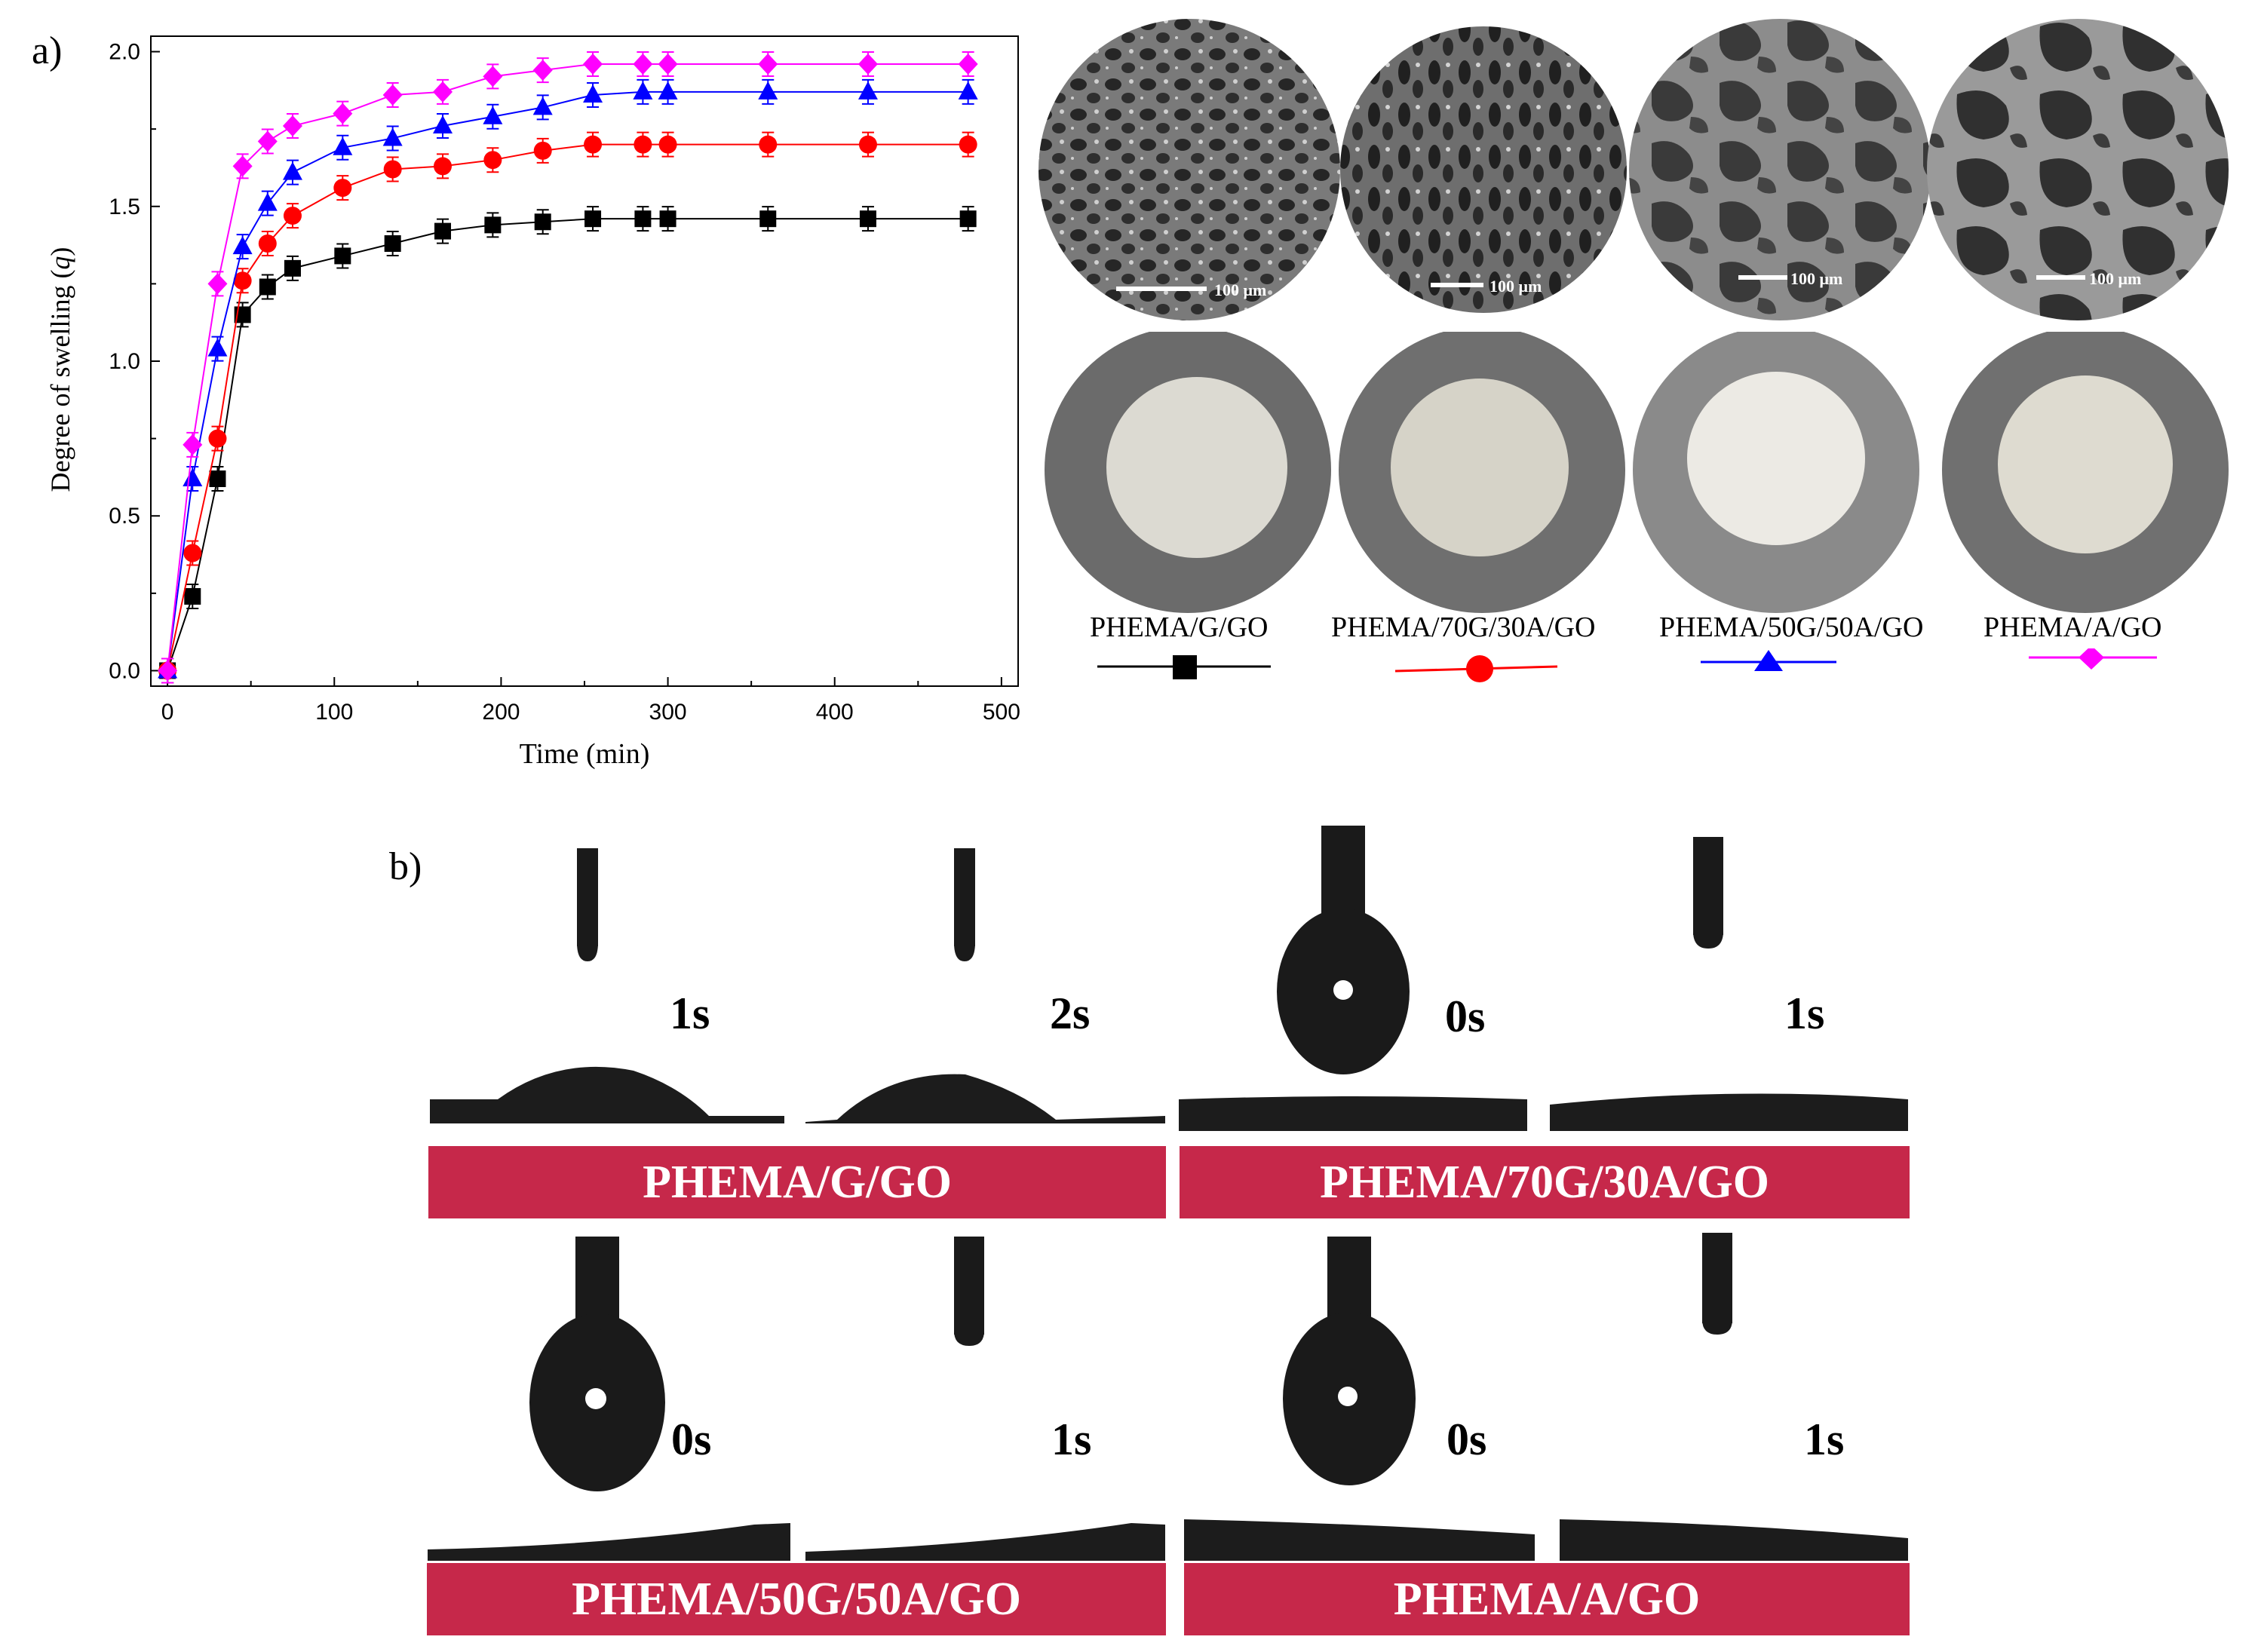 The image size is (2258, 1652). I want to click on sem-image-phema-a-go: 100 μm, so click(2078, 169).